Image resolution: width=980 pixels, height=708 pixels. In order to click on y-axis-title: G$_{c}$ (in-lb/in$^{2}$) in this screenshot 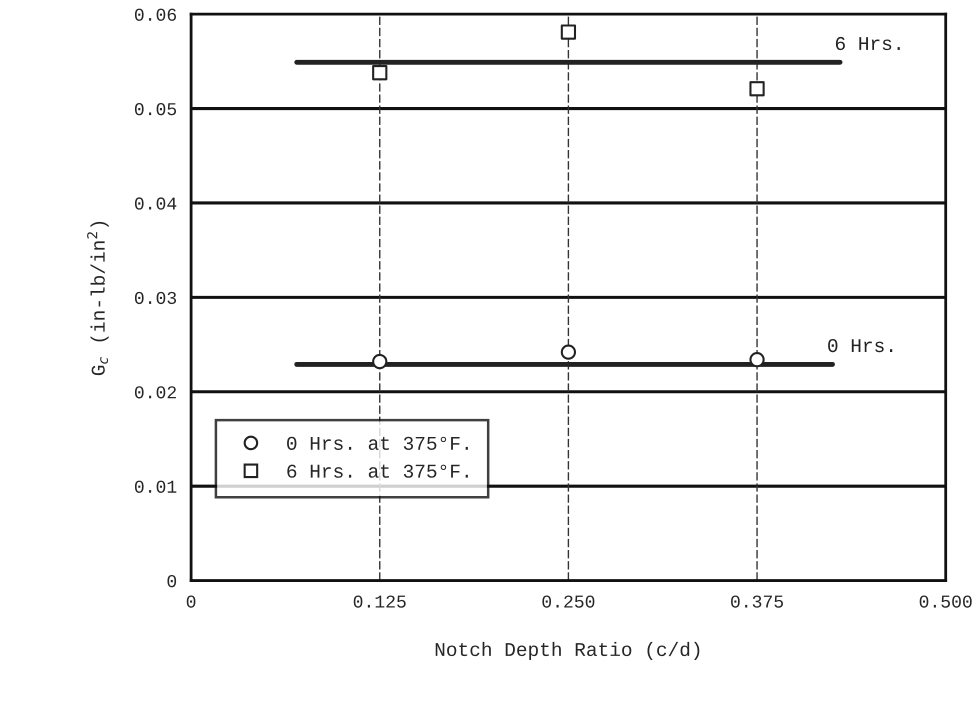, I will do `click(98, 299)`.